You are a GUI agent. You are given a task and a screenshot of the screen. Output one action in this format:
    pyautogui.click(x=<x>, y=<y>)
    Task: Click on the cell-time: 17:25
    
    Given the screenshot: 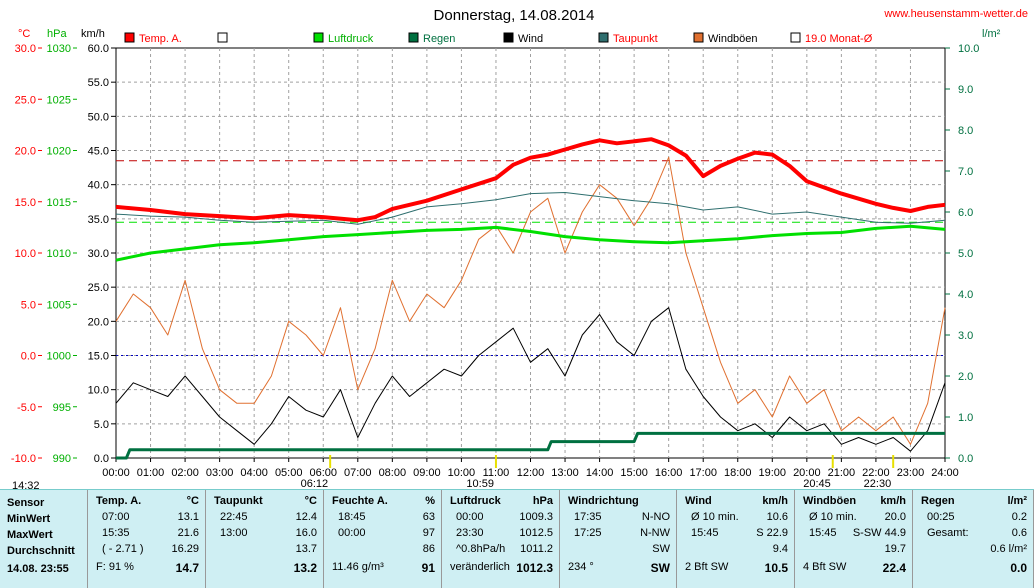 What is the action you would take?
    pyautogui.click(x=588, y=533)
    